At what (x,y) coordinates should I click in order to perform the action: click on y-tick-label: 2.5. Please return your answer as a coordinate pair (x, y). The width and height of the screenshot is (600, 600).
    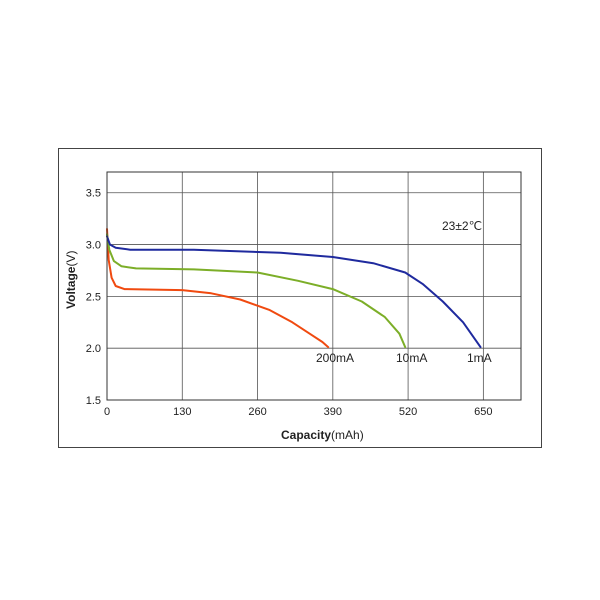
    Looking at the image, I should click on (93, 297).